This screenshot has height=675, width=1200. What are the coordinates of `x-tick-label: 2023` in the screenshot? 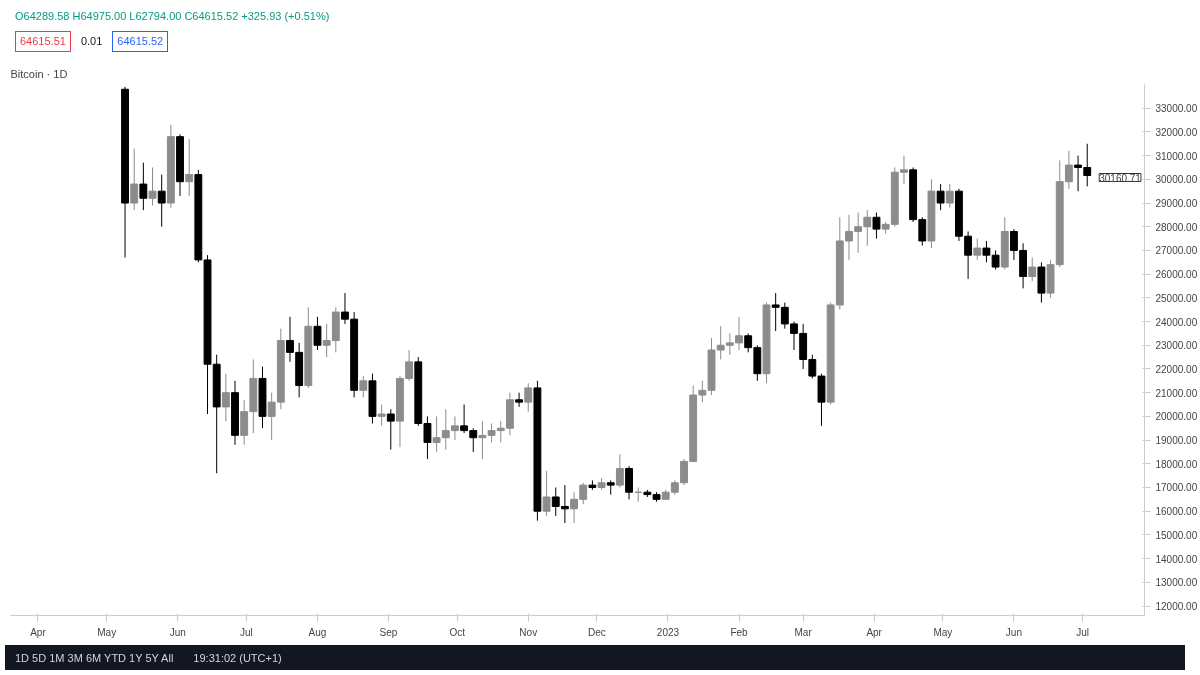 It's located at (668, 632).